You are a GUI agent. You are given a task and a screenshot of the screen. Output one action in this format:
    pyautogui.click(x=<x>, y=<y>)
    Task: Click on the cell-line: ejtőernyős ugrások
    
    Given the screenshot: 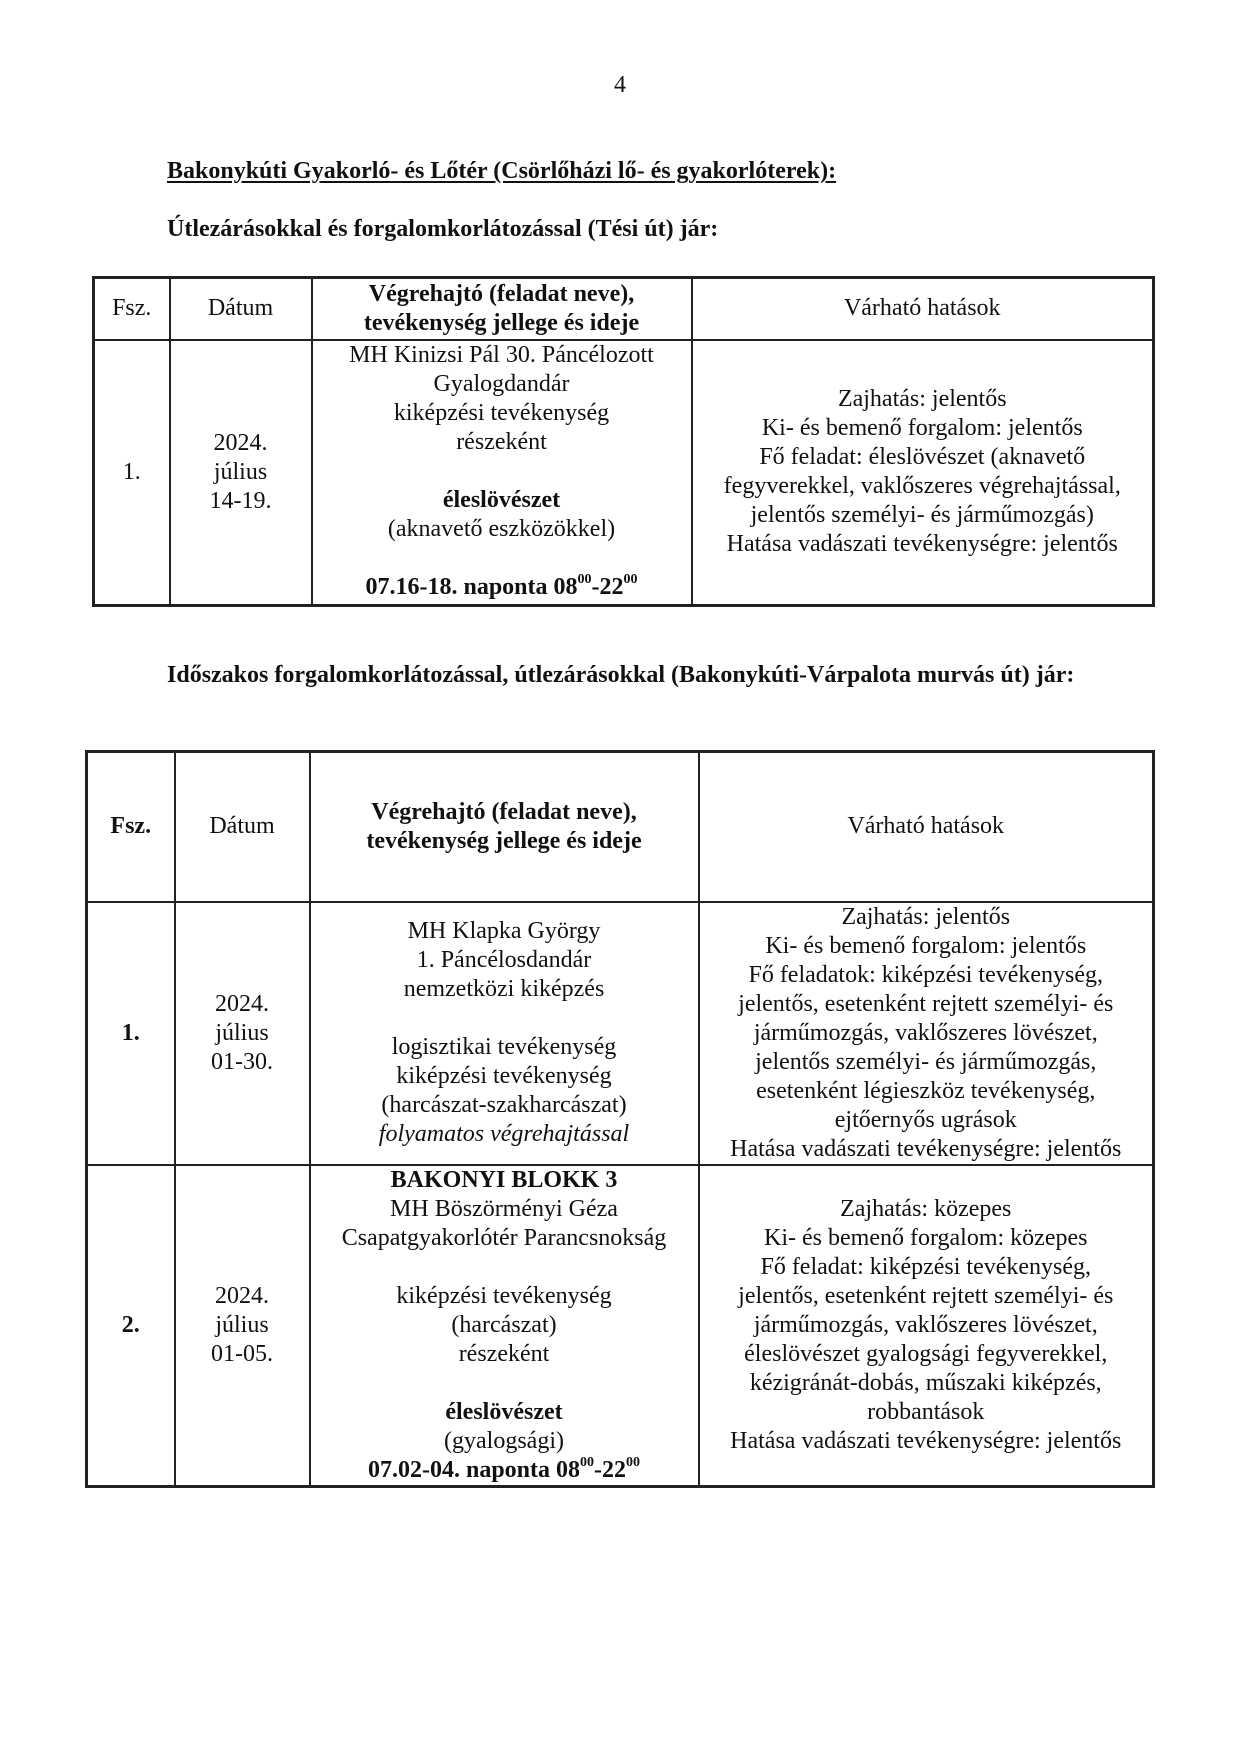 What is the action you would take?
    pyautogui.click(x=925, y=1119)
    